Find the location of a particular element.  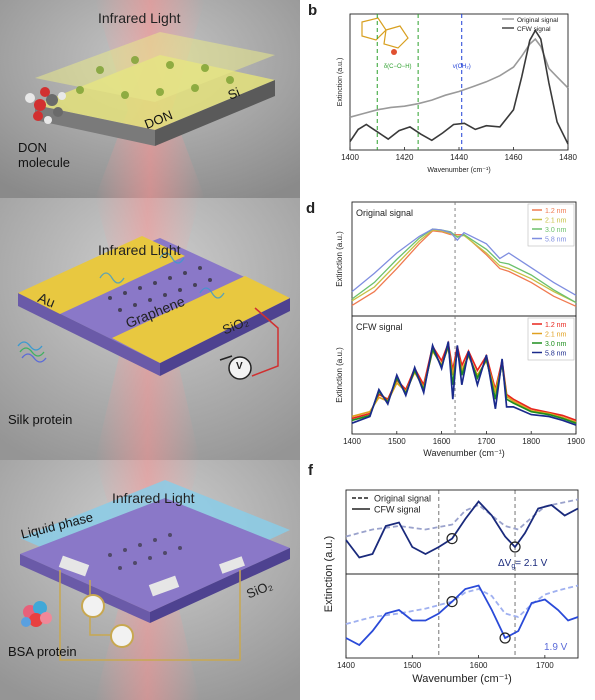

chart-d-xtick-label: 1600 is located at coordinates (442, 441).